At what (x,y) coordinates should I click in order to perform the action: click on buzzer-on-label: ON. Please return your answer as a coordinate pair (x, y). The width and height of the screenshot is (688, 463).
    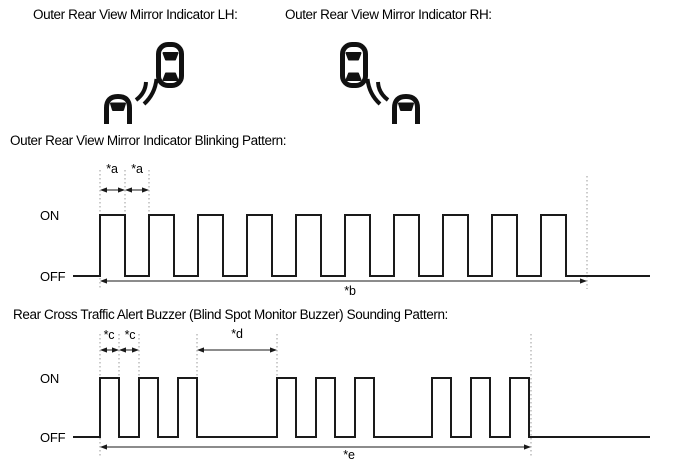
    Looking at the image, I should click on (50, 378).